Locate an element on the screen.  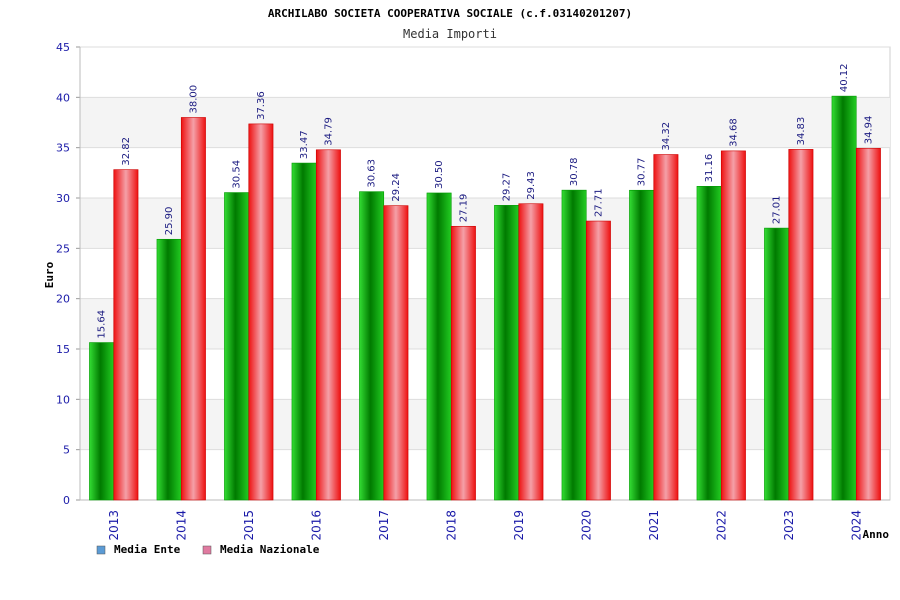
x-axis-title: Anno is located at coordinates (876, 534).